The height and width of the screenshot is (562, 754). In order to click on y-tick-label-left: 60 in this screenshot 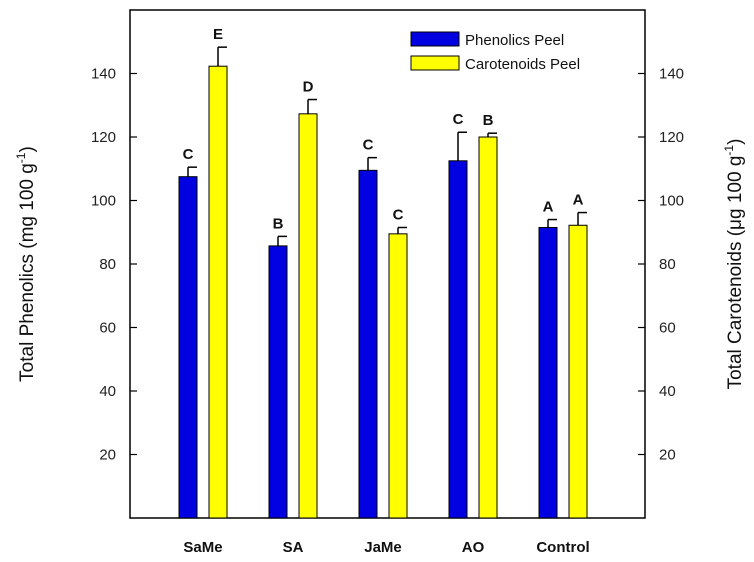, I will do `click(107, 328)`.